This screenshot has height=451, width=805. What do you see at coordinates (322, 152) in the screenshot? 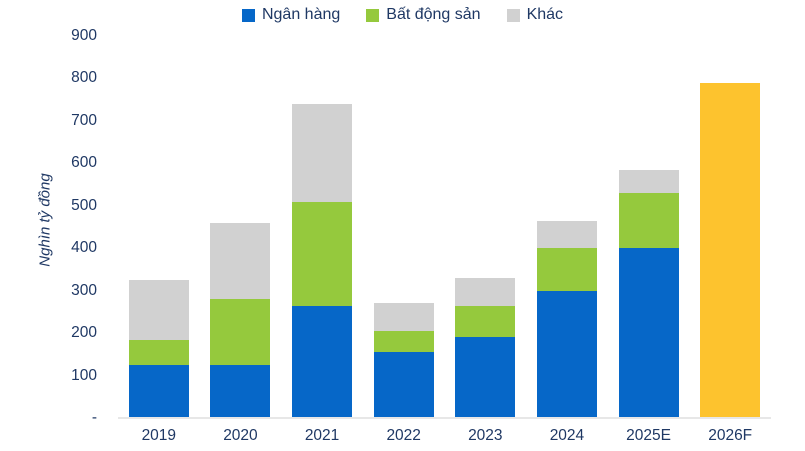
I see `bar-segment-other-2021` at bounding box center [322, 152].